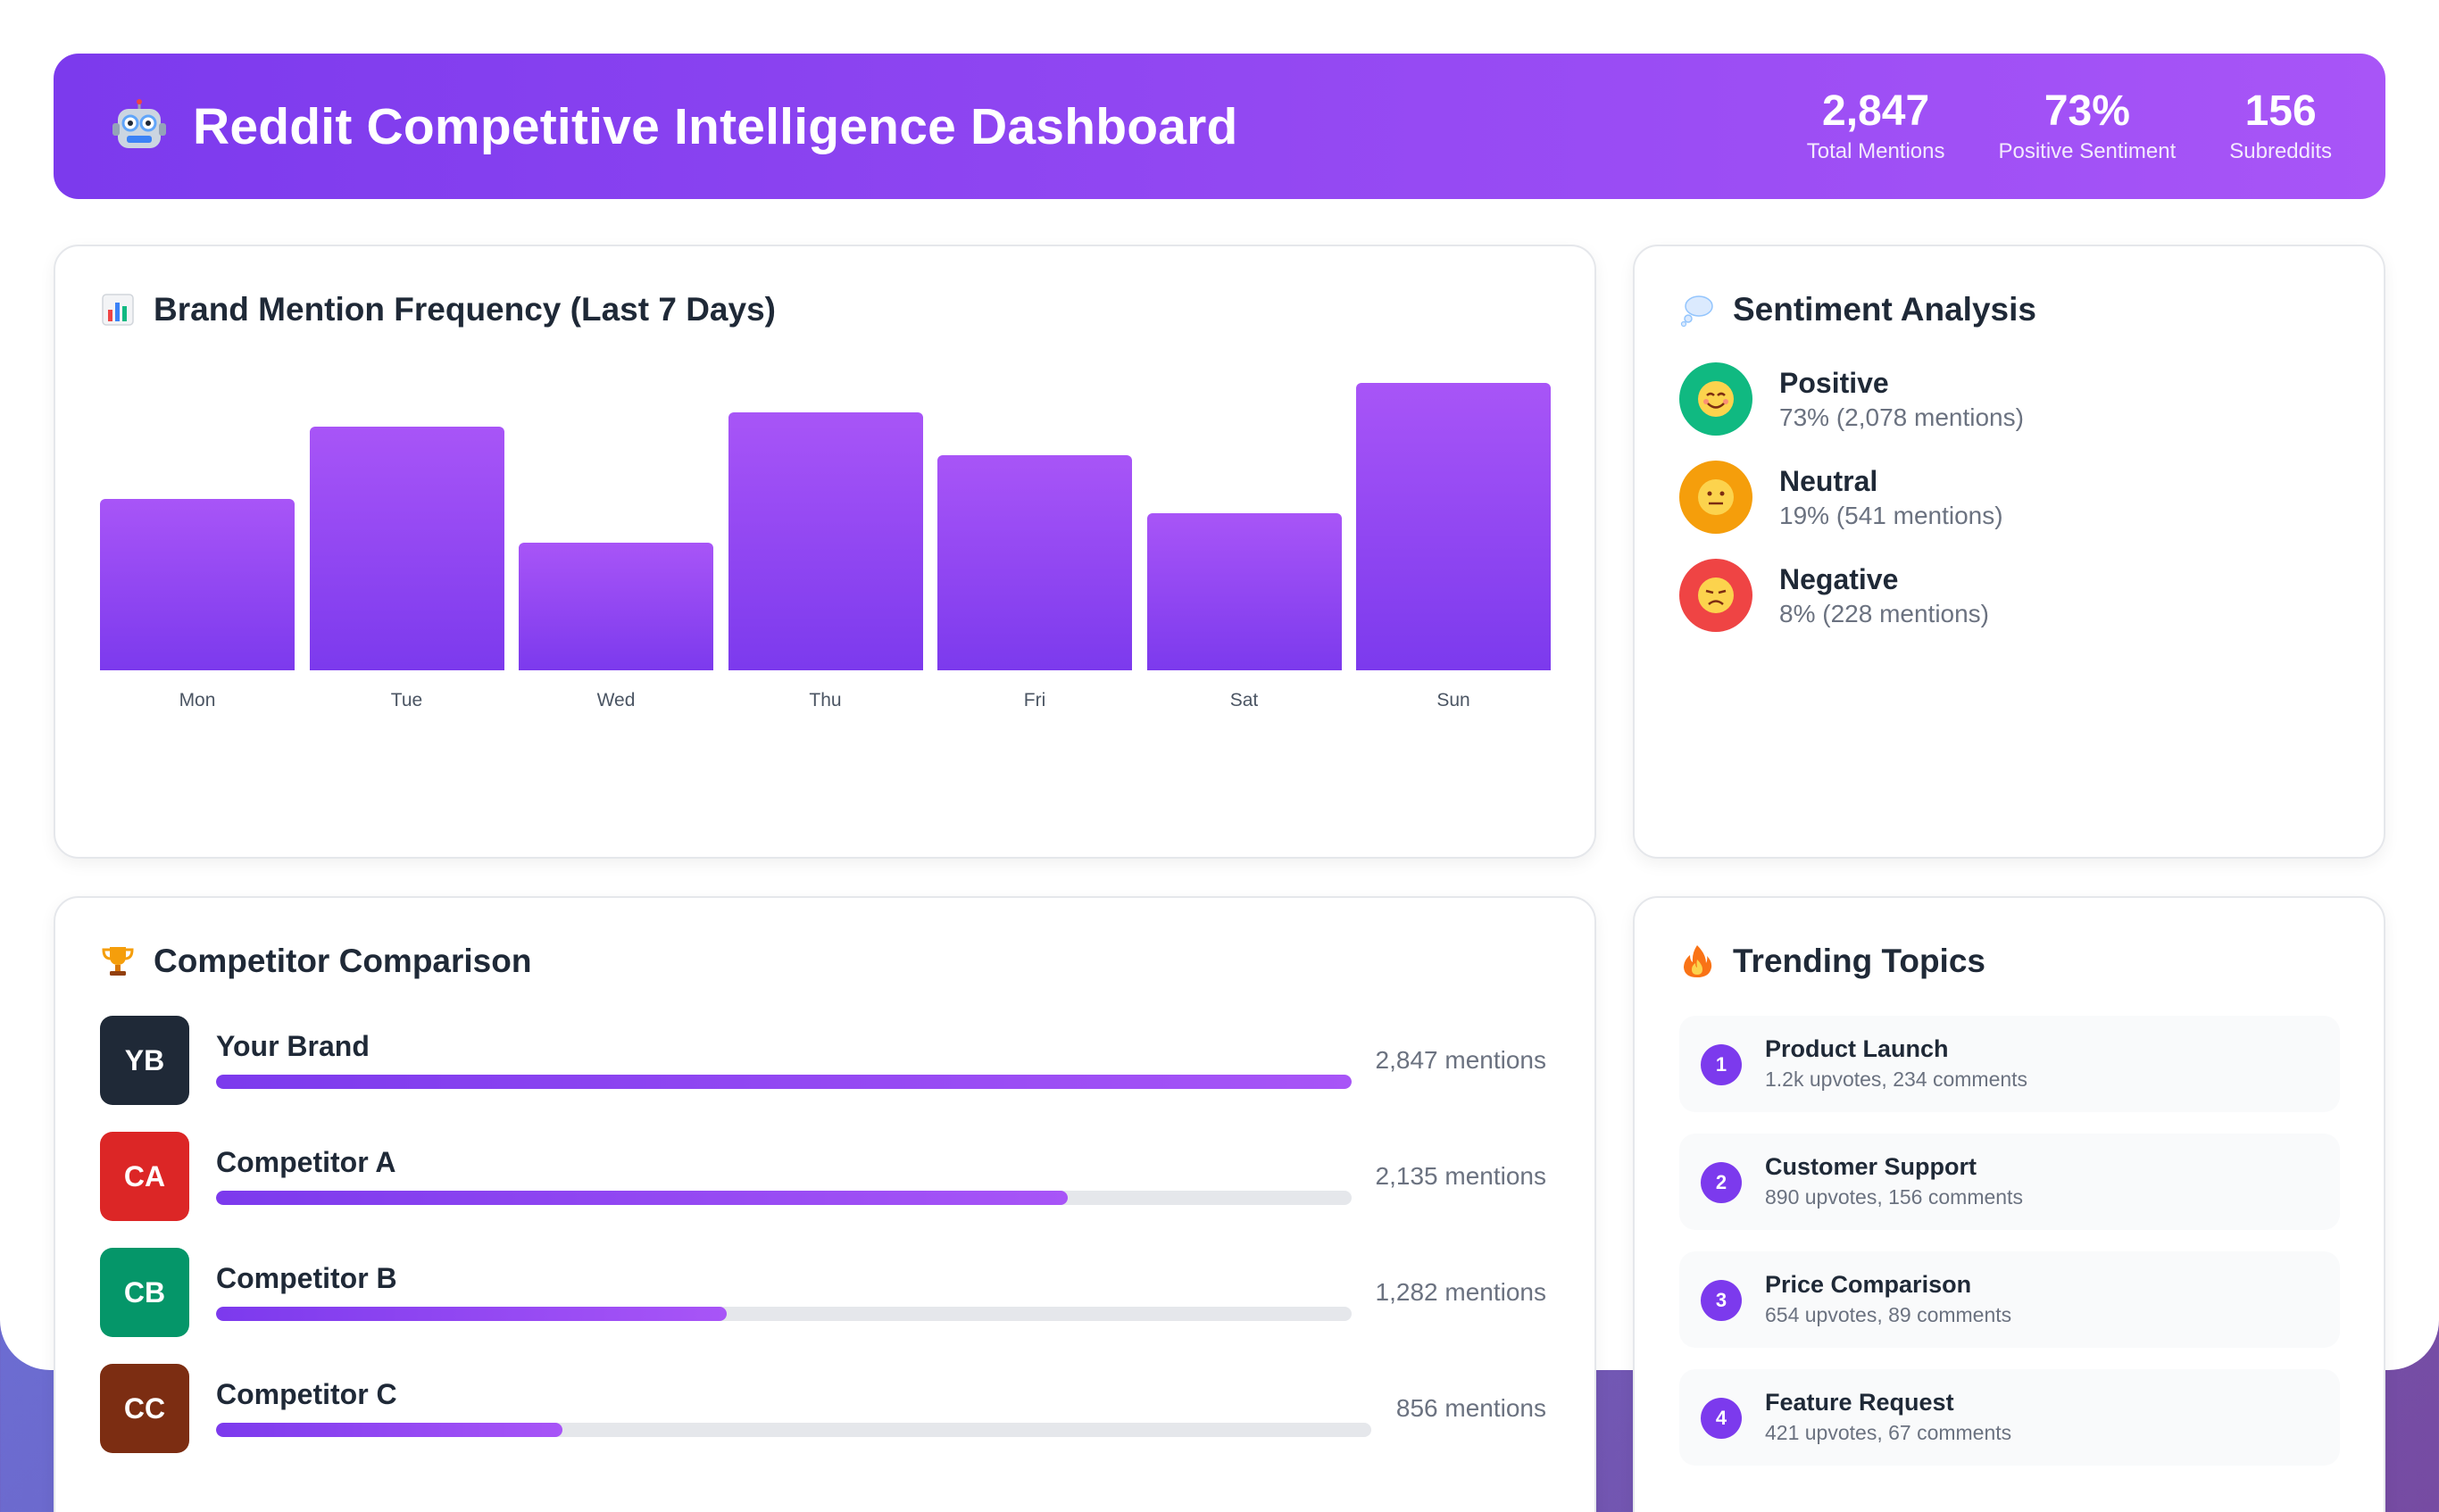  I want to click on trending-title: Trending Topics, so click(1859, 961).